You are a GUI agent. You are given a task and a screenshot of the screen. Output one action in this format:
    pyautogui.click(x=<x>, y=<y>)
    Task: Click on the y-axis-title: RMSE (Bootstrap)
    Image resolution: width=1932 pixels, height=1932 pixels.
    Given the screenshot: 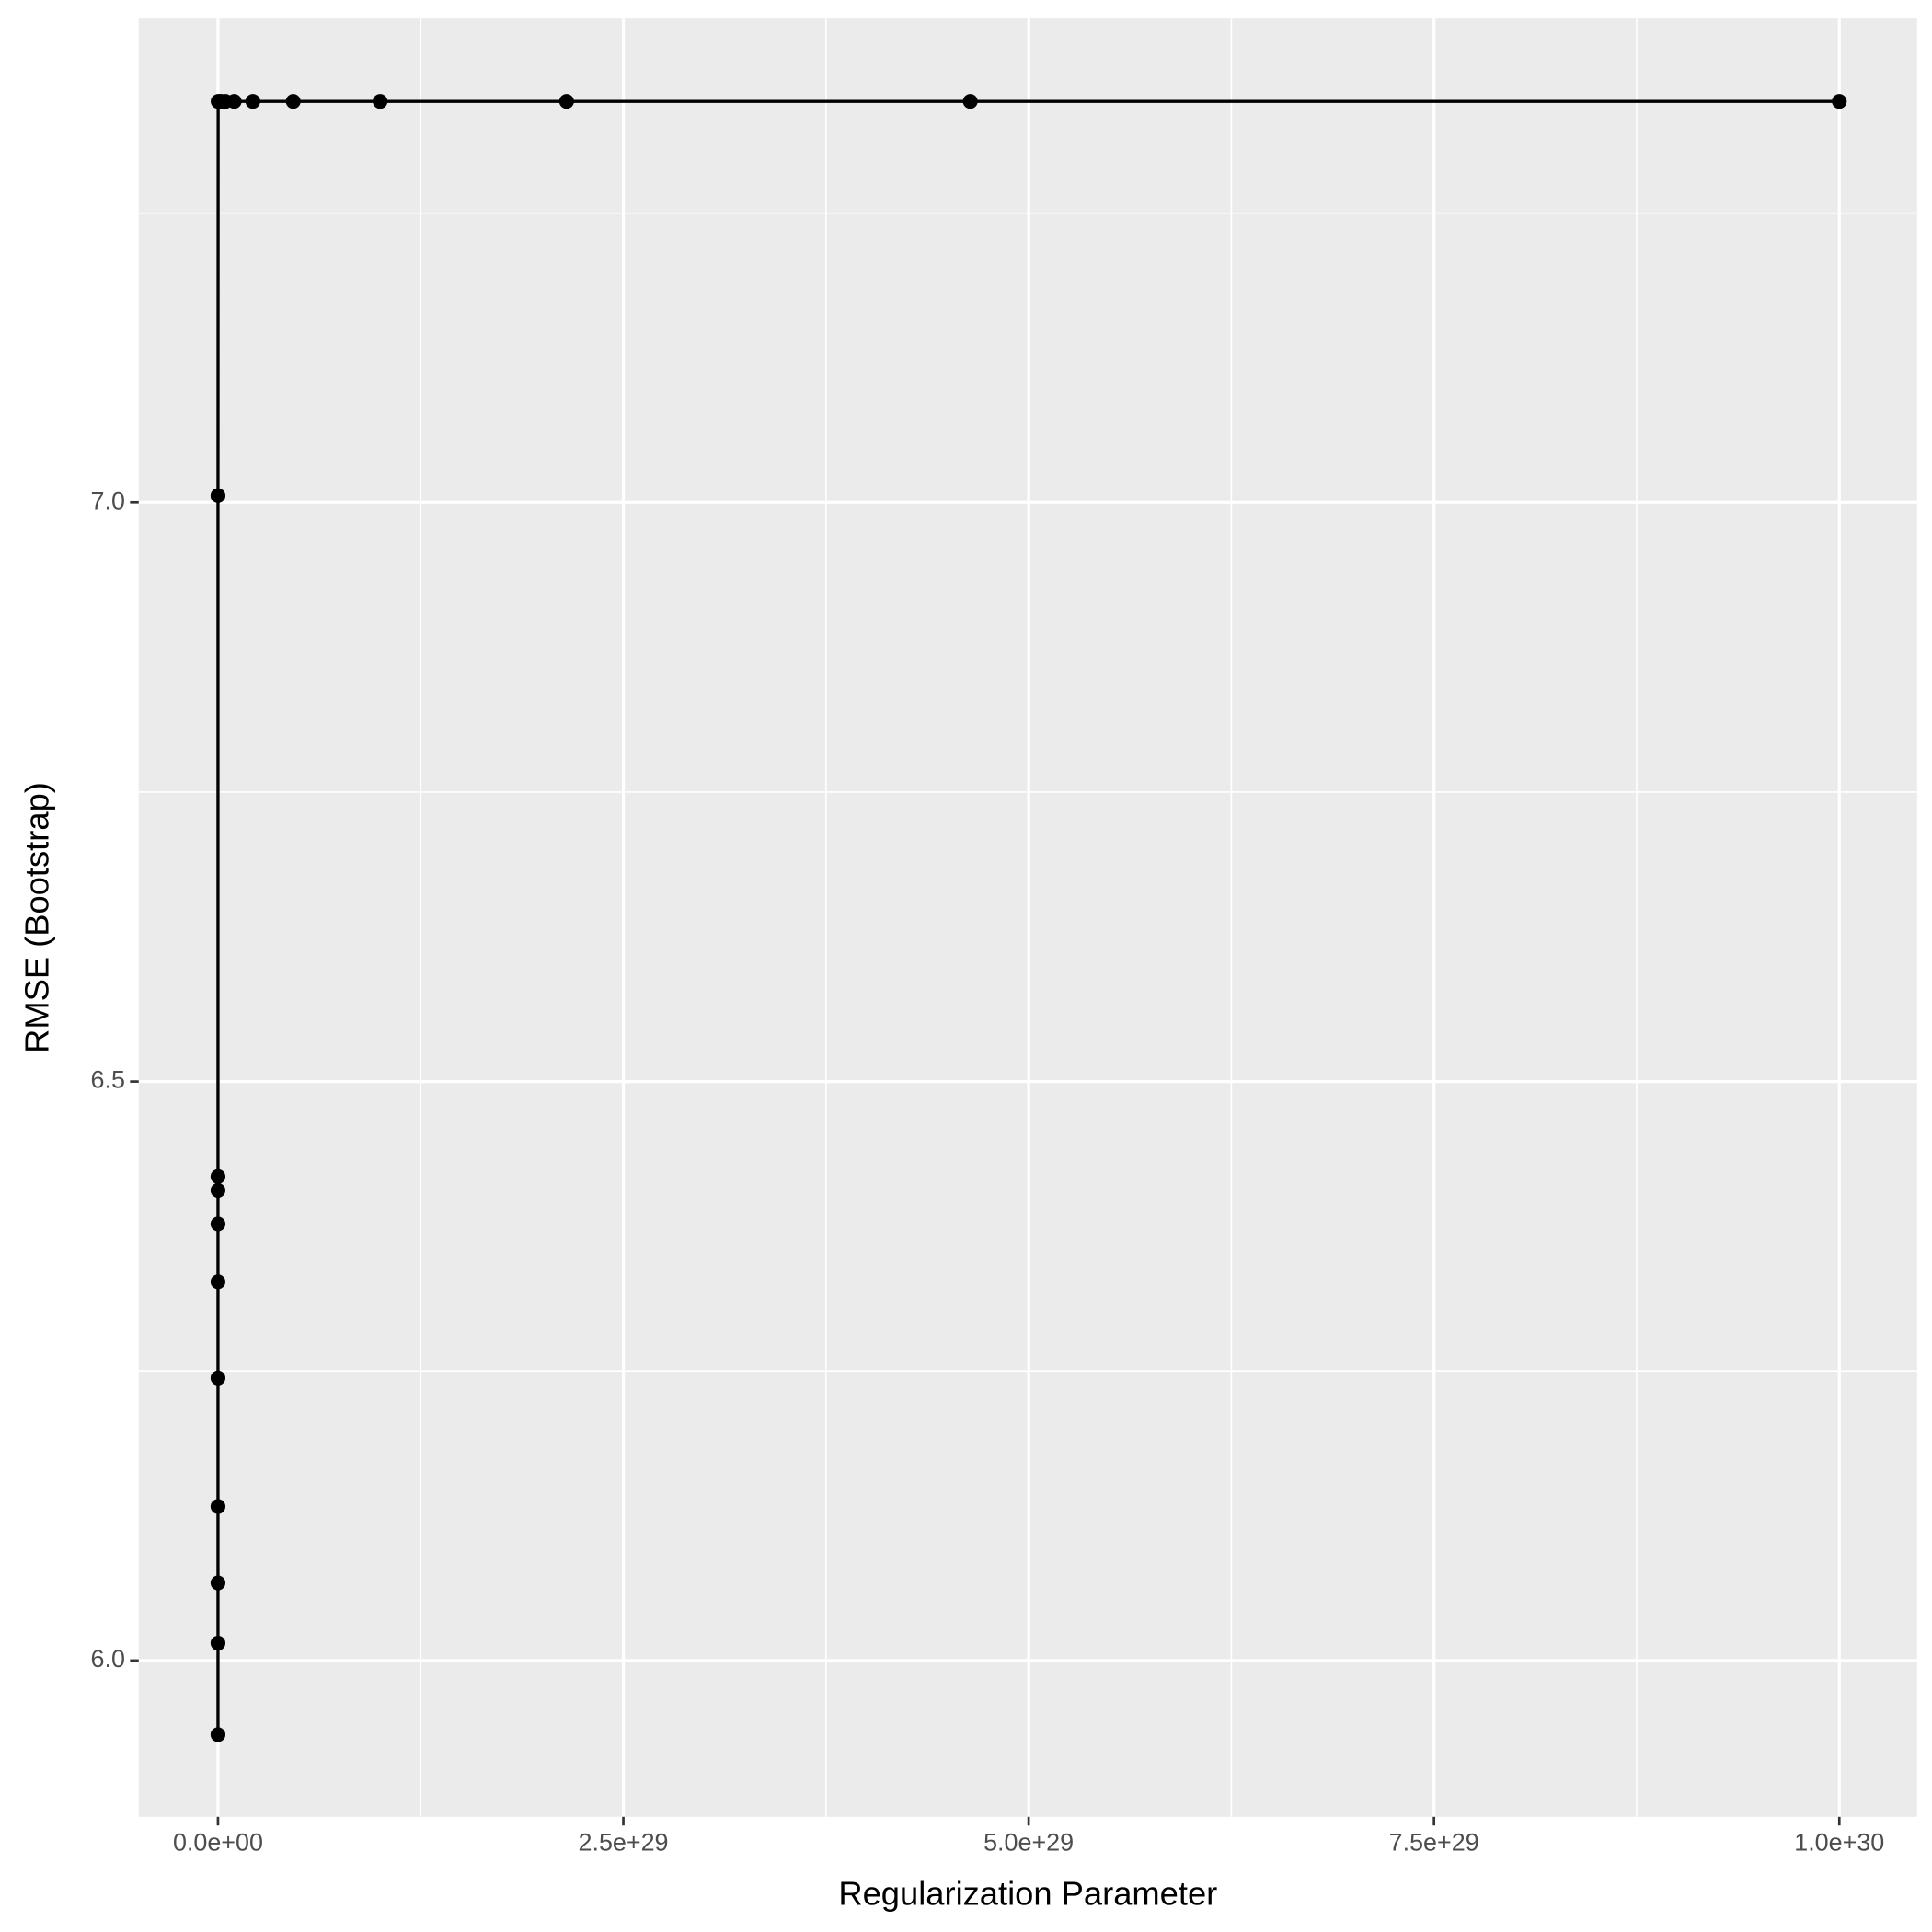 What is the action you would take?
    pyautogui.click(x=37, y=917)
    